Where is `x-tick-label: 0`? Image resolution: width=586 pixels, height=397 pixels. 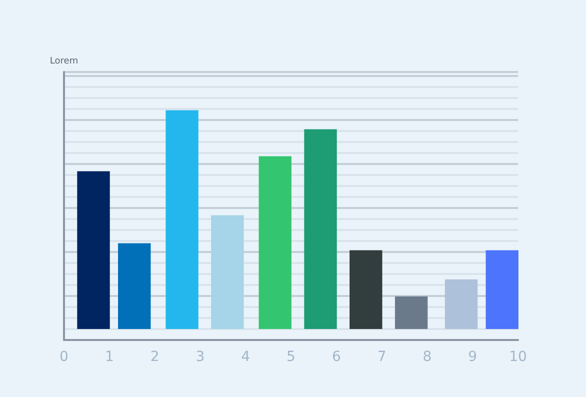 x-tick-label: 0 is located at coordinates (64, 357).